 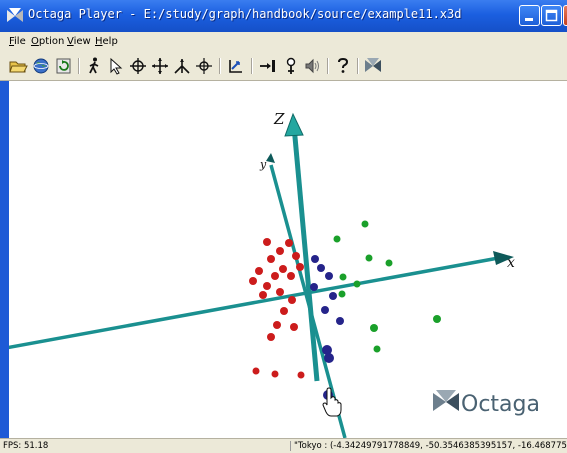 What do you see at coordinates (565, 15) in the screenshot?
I see `close-button` at bounding box center [565, 15].